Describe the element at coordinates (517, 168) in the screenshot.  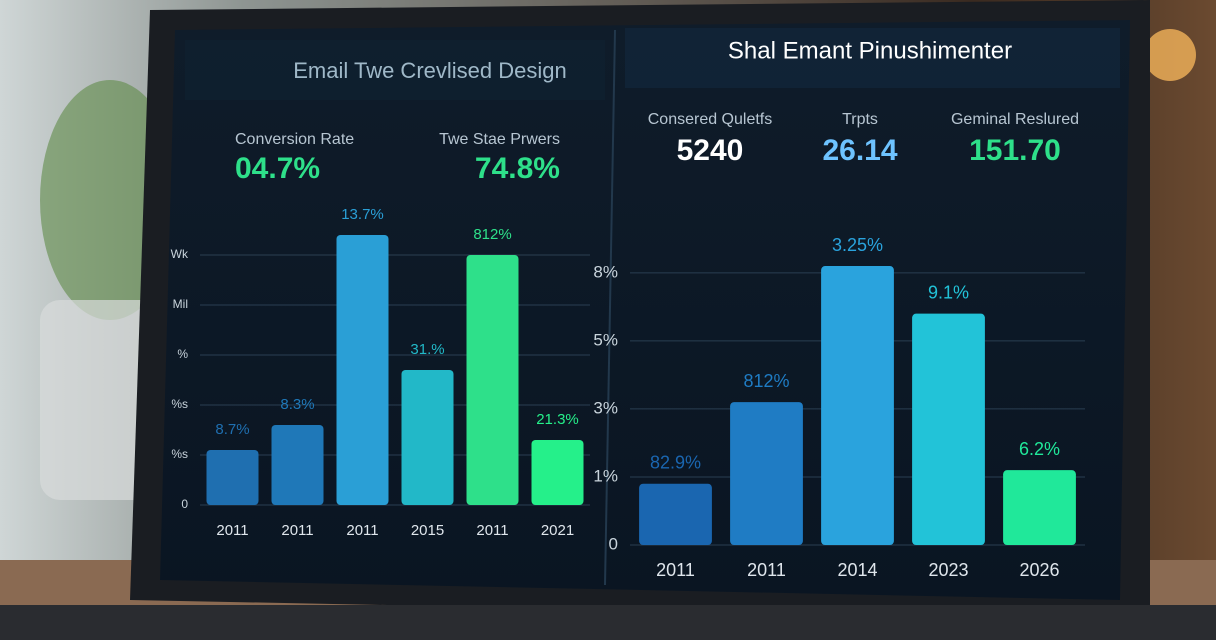
I see `kpi-value: 74.8%` at that location.